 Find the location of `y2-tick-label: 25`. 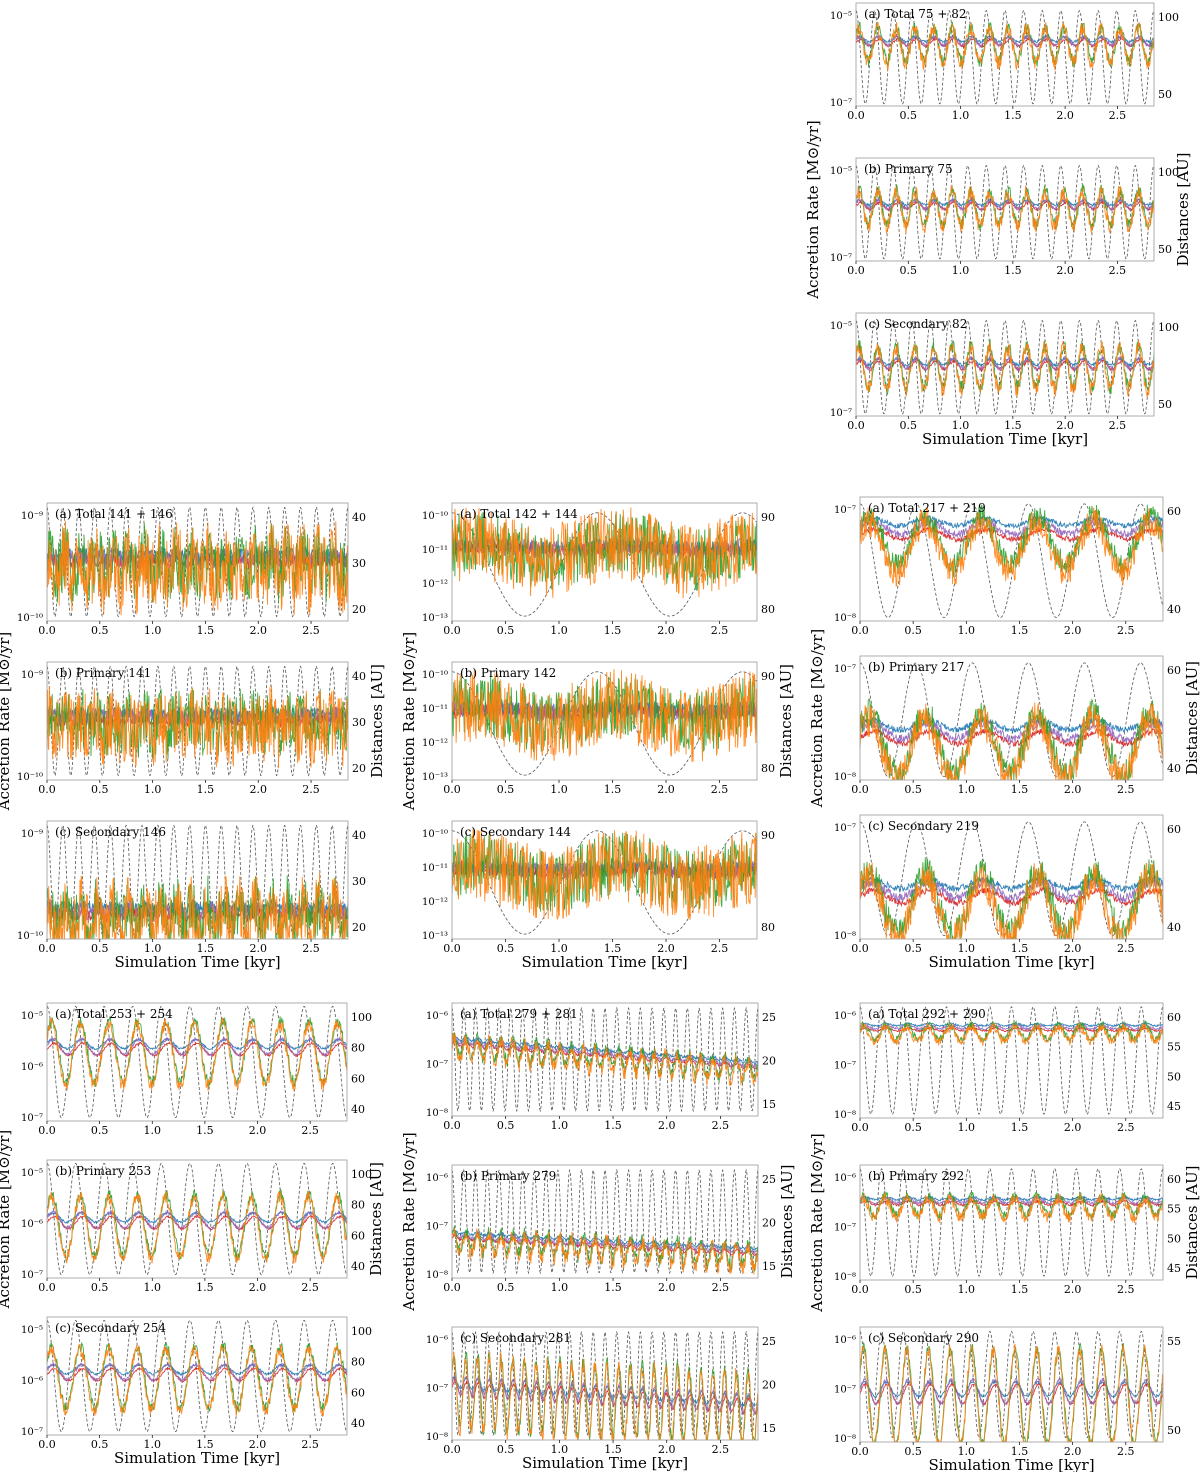

y2-tick-label: 25 is located at coordinates (769, 1179).